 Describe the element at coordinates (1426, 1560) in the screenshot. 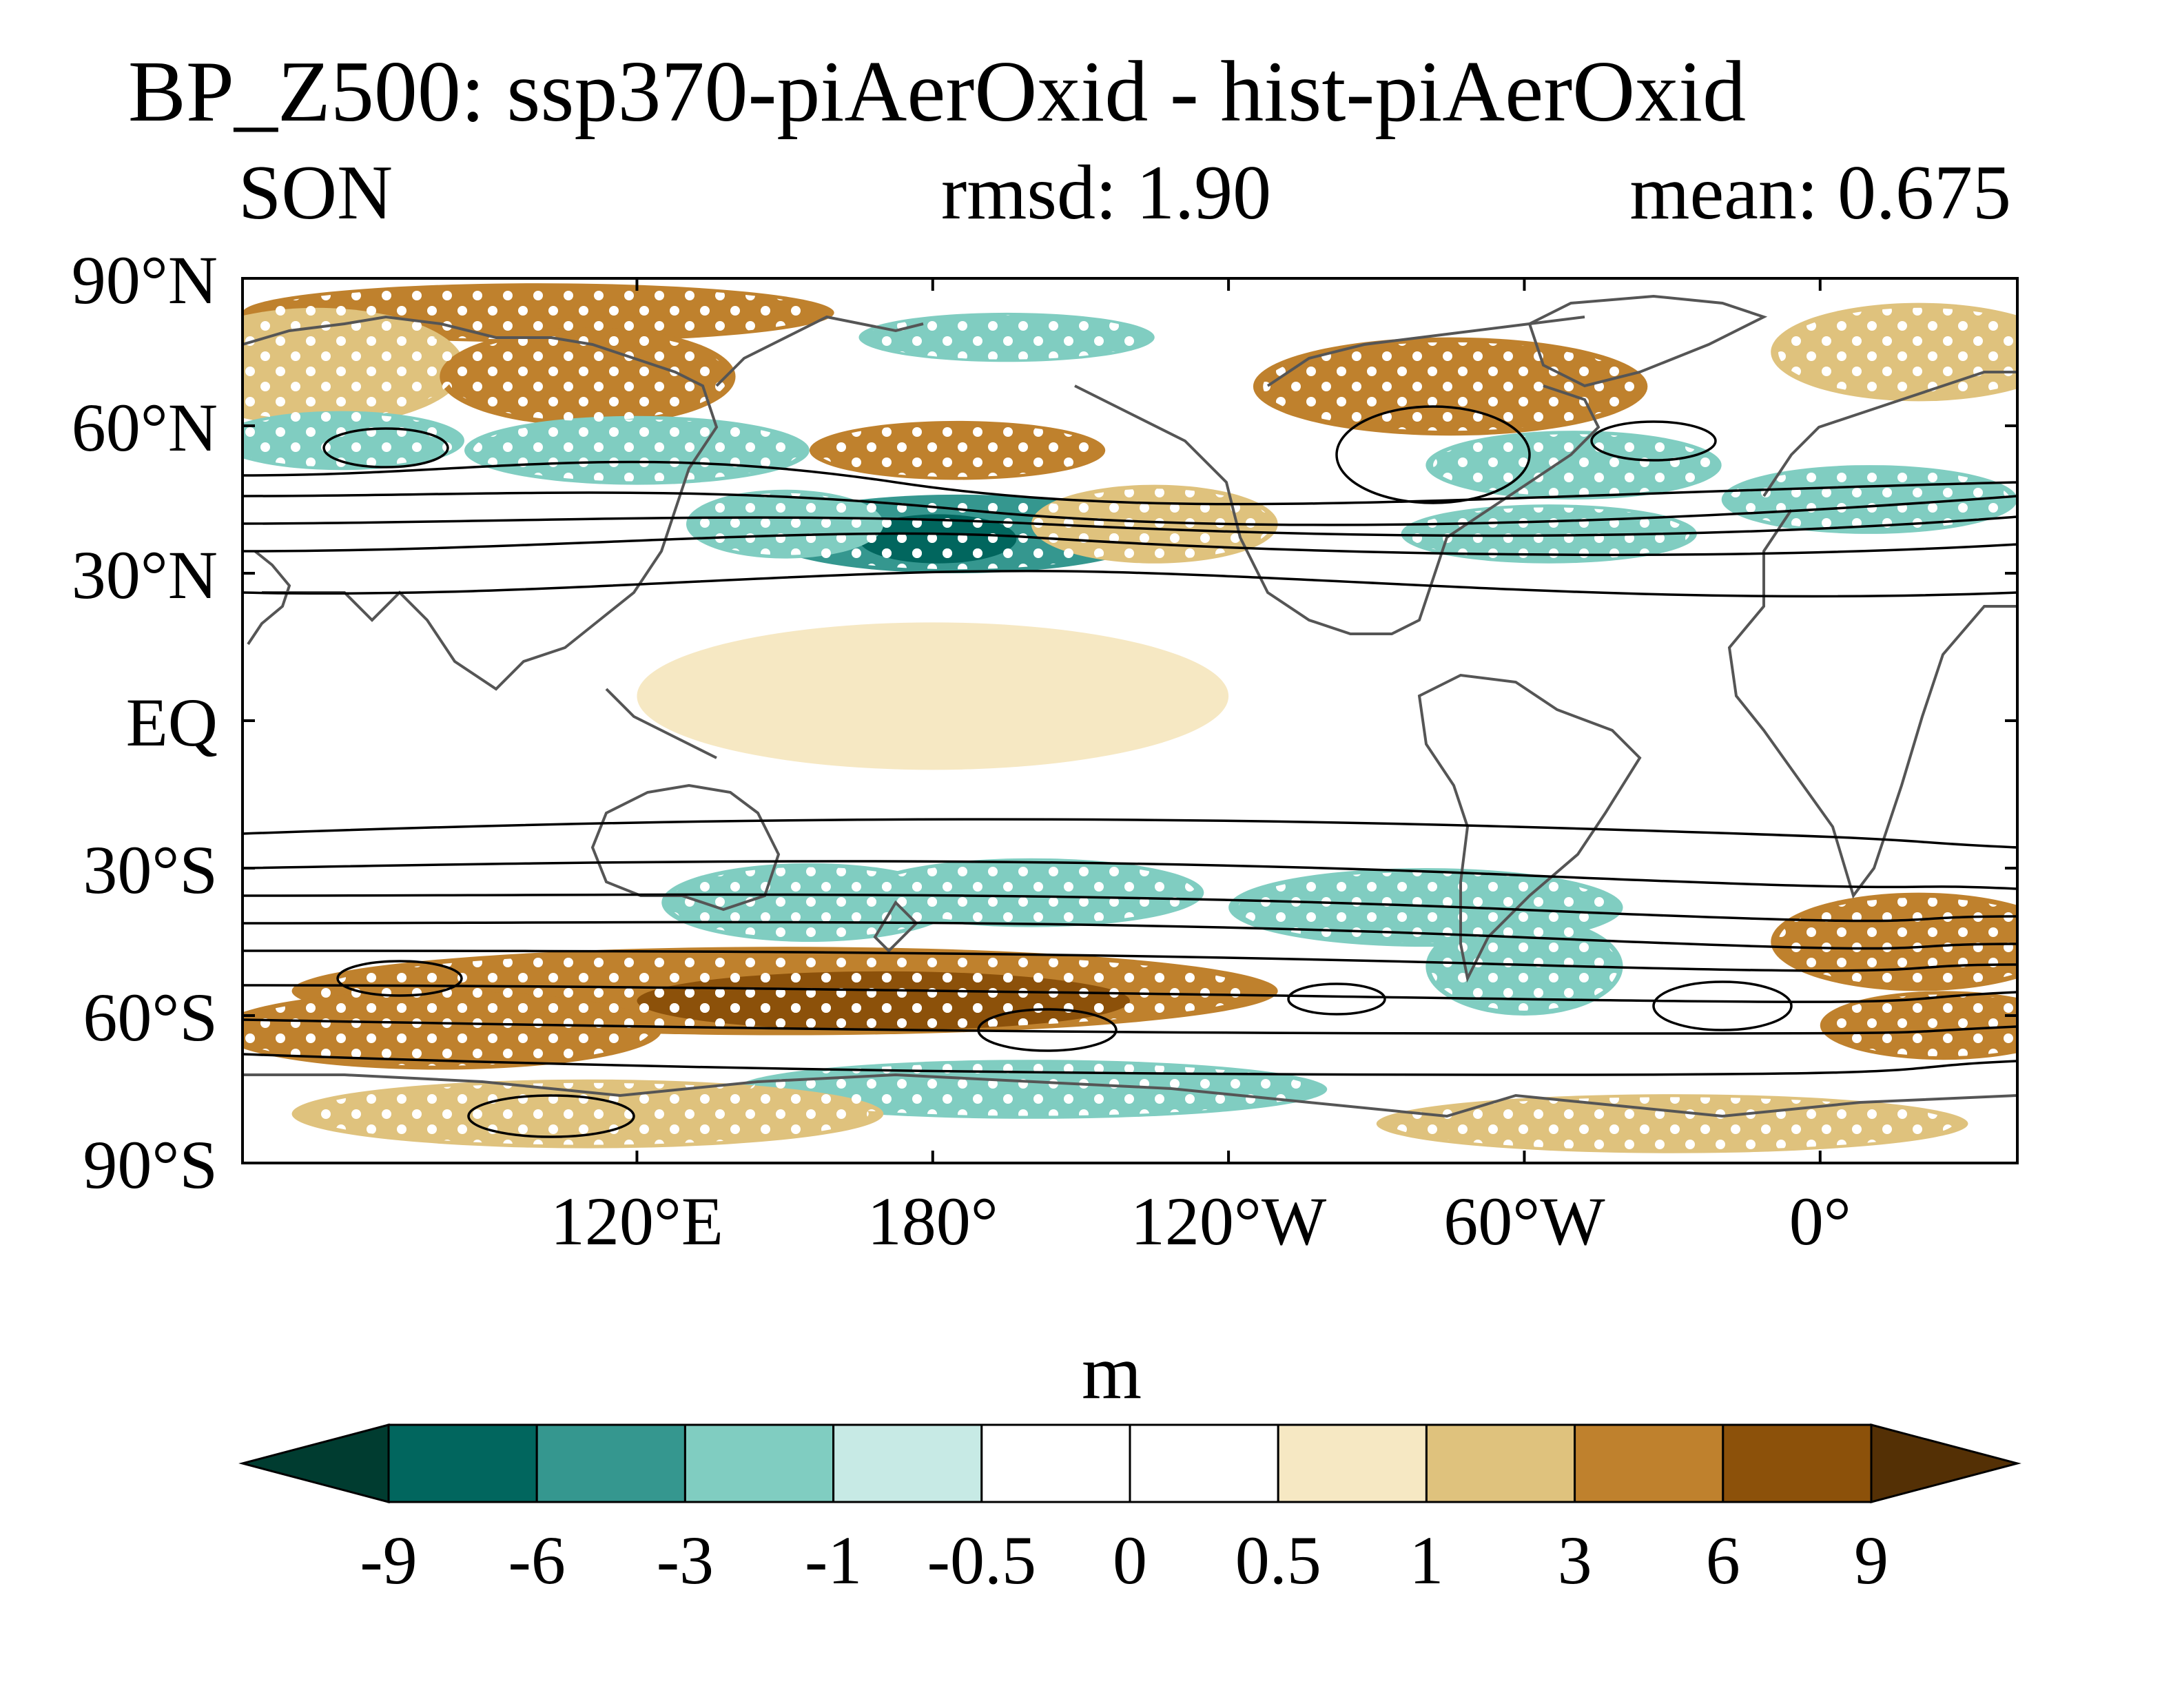

I see `colorbar-label-7: 1` at that location.